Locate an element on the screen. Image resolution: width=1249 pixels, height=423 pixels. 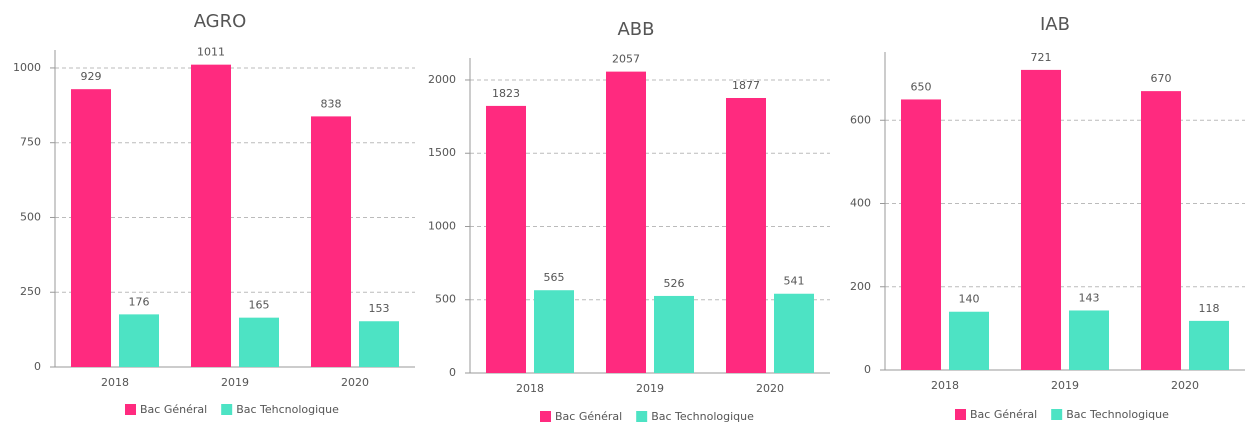
data-label: 929 is located at coordinates (91, 76).